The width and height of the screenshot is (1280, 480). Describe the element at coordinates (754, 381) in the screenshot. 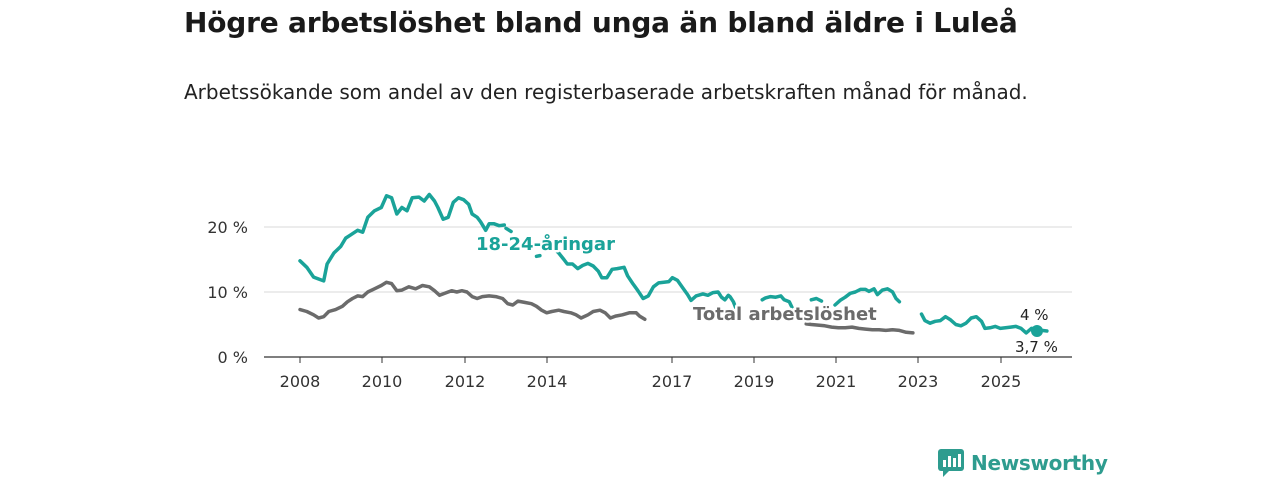

I see `x-tick-label: 2019` at that location.